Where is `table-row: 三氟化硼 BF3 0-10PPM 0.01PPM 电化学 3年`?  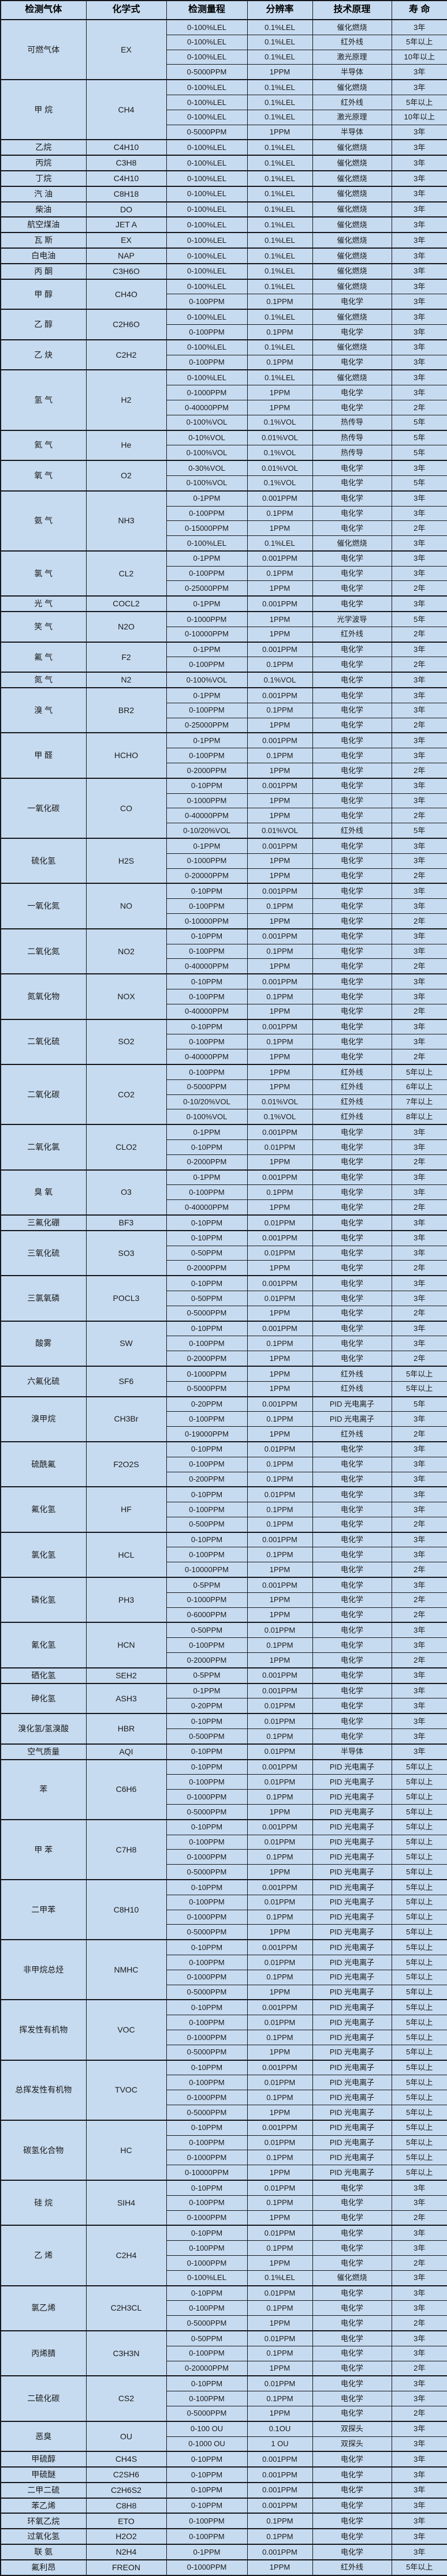
table-row: 三氟化硼 BF3 0-10PPM 0.01PPM 电化学 3年 is located at coordinates (223, 1222).